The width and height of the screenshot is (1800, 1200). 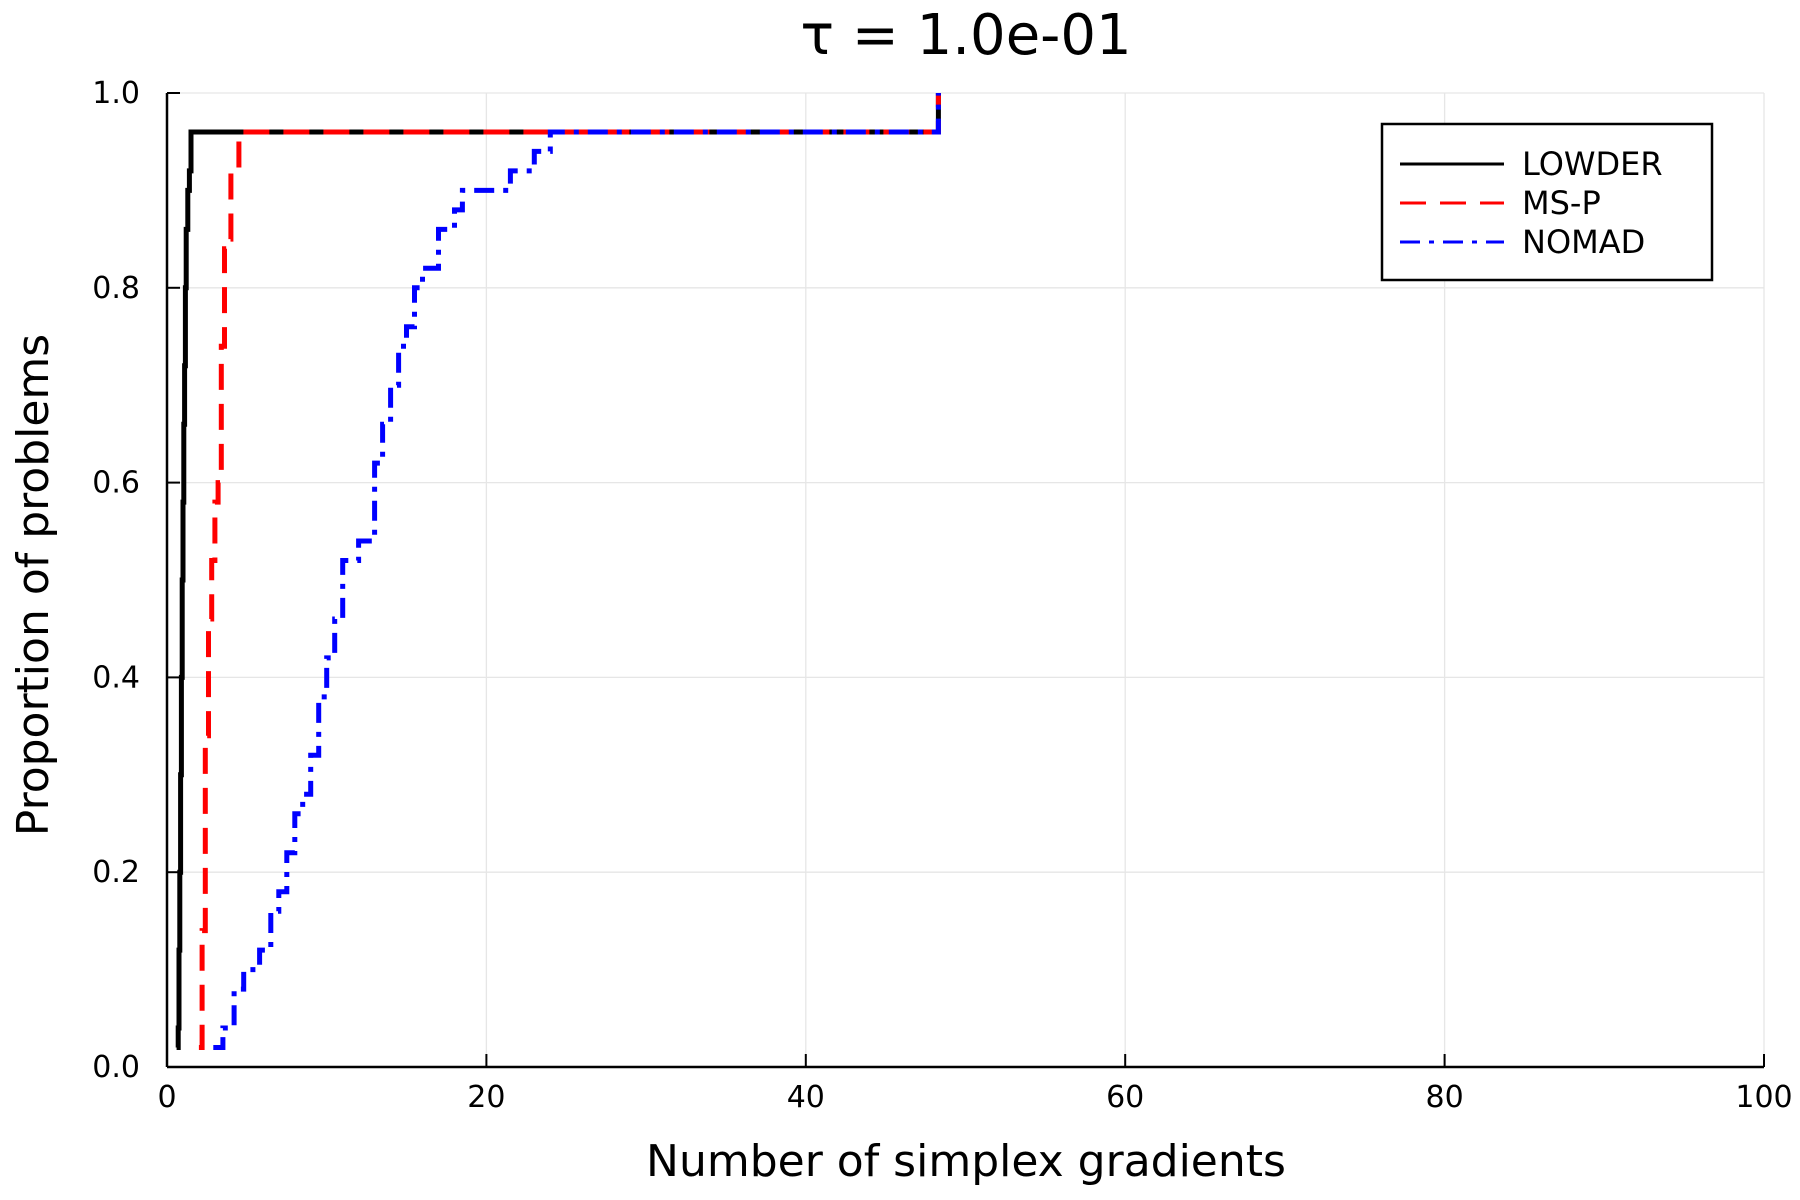 What do you see at coordinates (116, 483) in the screenshot?
I see `y-tick-label: 0.6` at bounding box center [116, 483].